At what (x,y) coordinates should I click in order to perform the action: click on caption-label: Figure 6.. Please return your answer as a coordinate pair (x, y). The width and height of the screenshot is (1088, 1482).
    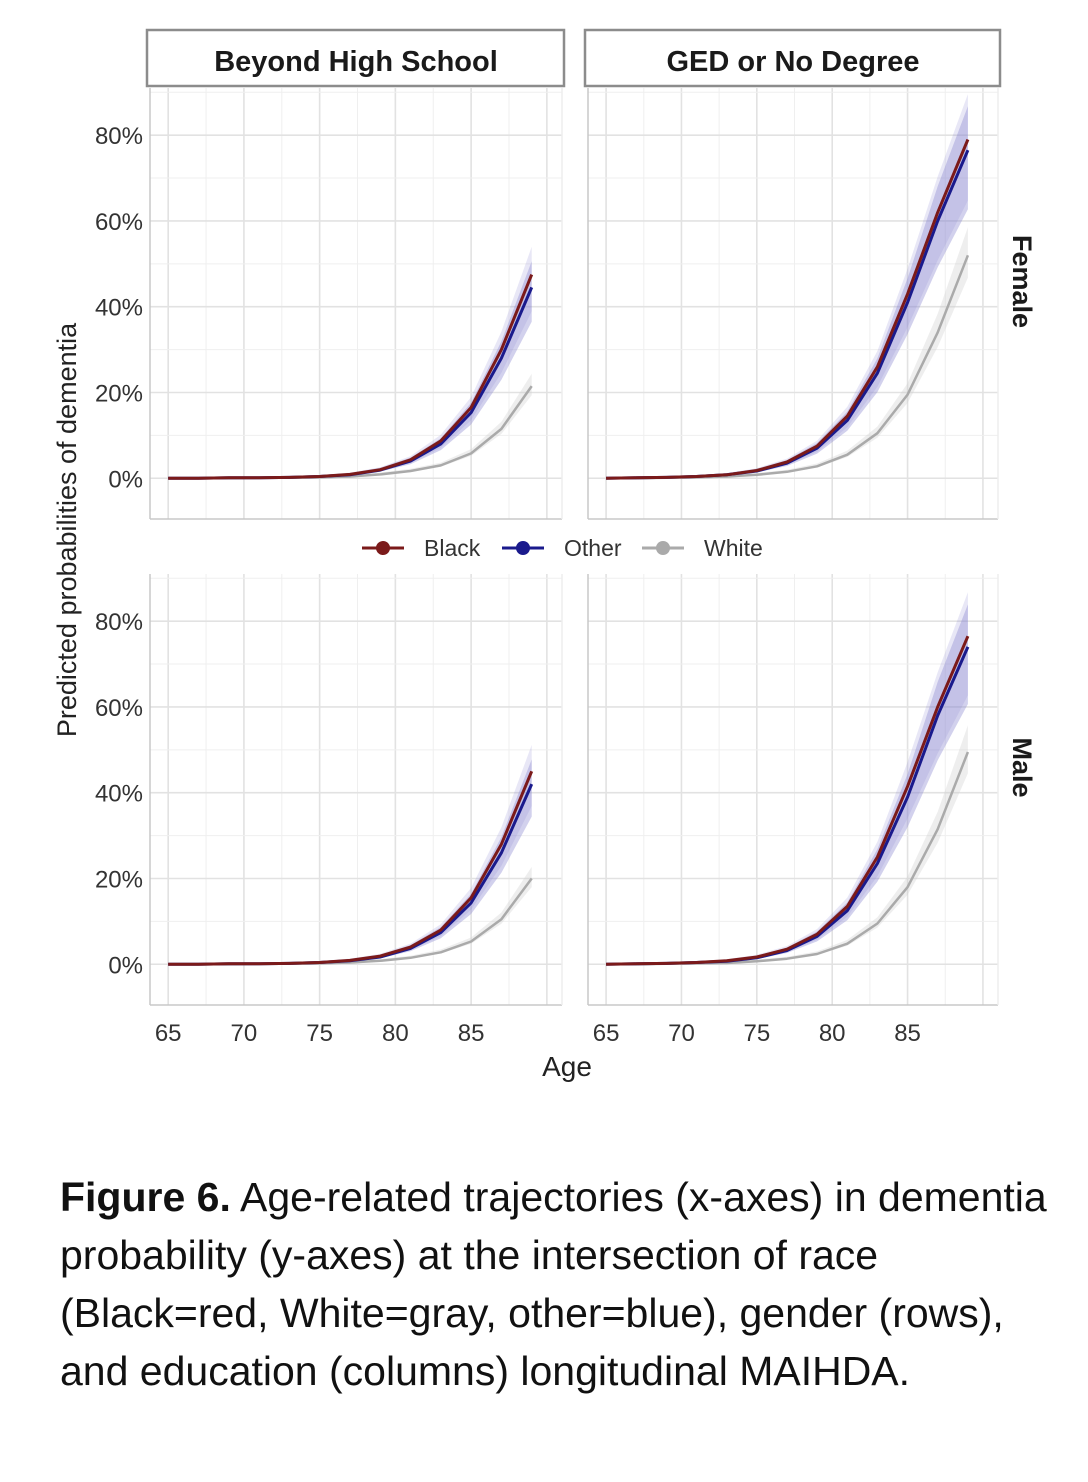
    Looking at the image, I should click on (145, 1197).